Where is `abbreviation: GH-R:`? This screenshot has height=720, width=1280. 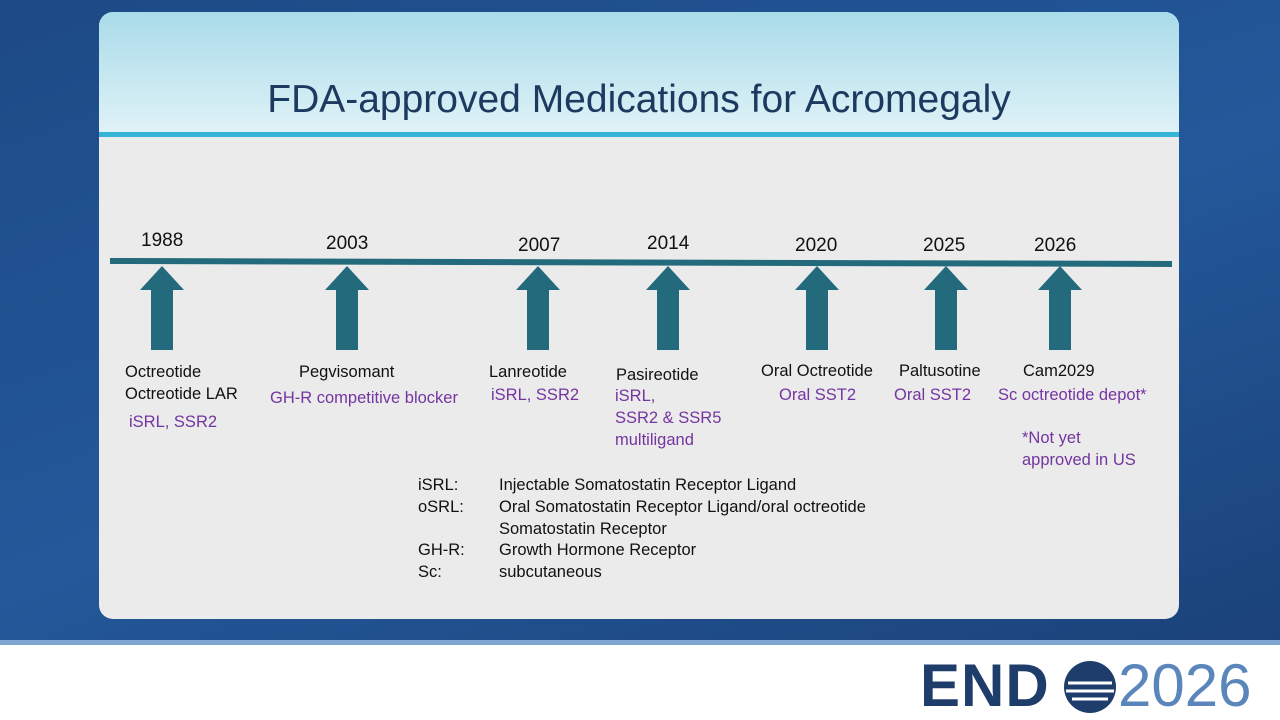 abbreviation: GH-R: is located at coordinates (441, 550).